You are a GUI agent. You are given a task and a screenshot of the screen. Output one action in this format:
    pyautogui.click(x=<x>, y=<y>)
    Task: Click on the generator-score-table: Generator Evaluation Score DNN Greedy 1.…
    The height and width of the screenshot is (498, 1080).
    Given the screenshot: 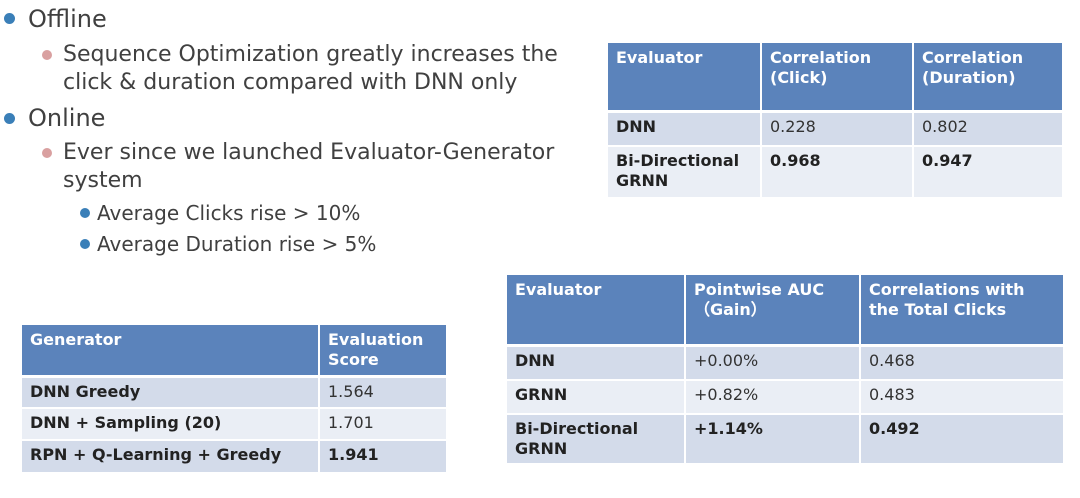 What is the action you would take?
    pyautogui.click(x=235, y=399)
    